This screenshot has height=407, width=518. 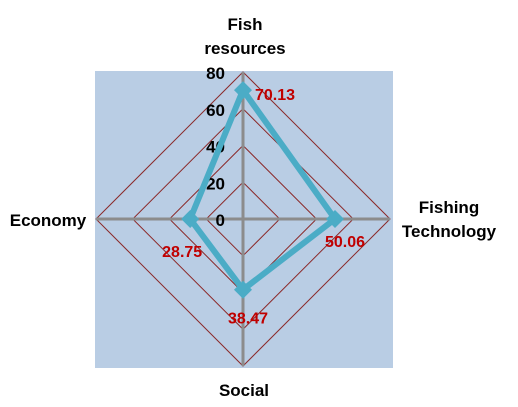 What do you see at coordinates (215, 110) in the screenshot?
I see `tick-label-60: 60` at bounding box center [215, 110].